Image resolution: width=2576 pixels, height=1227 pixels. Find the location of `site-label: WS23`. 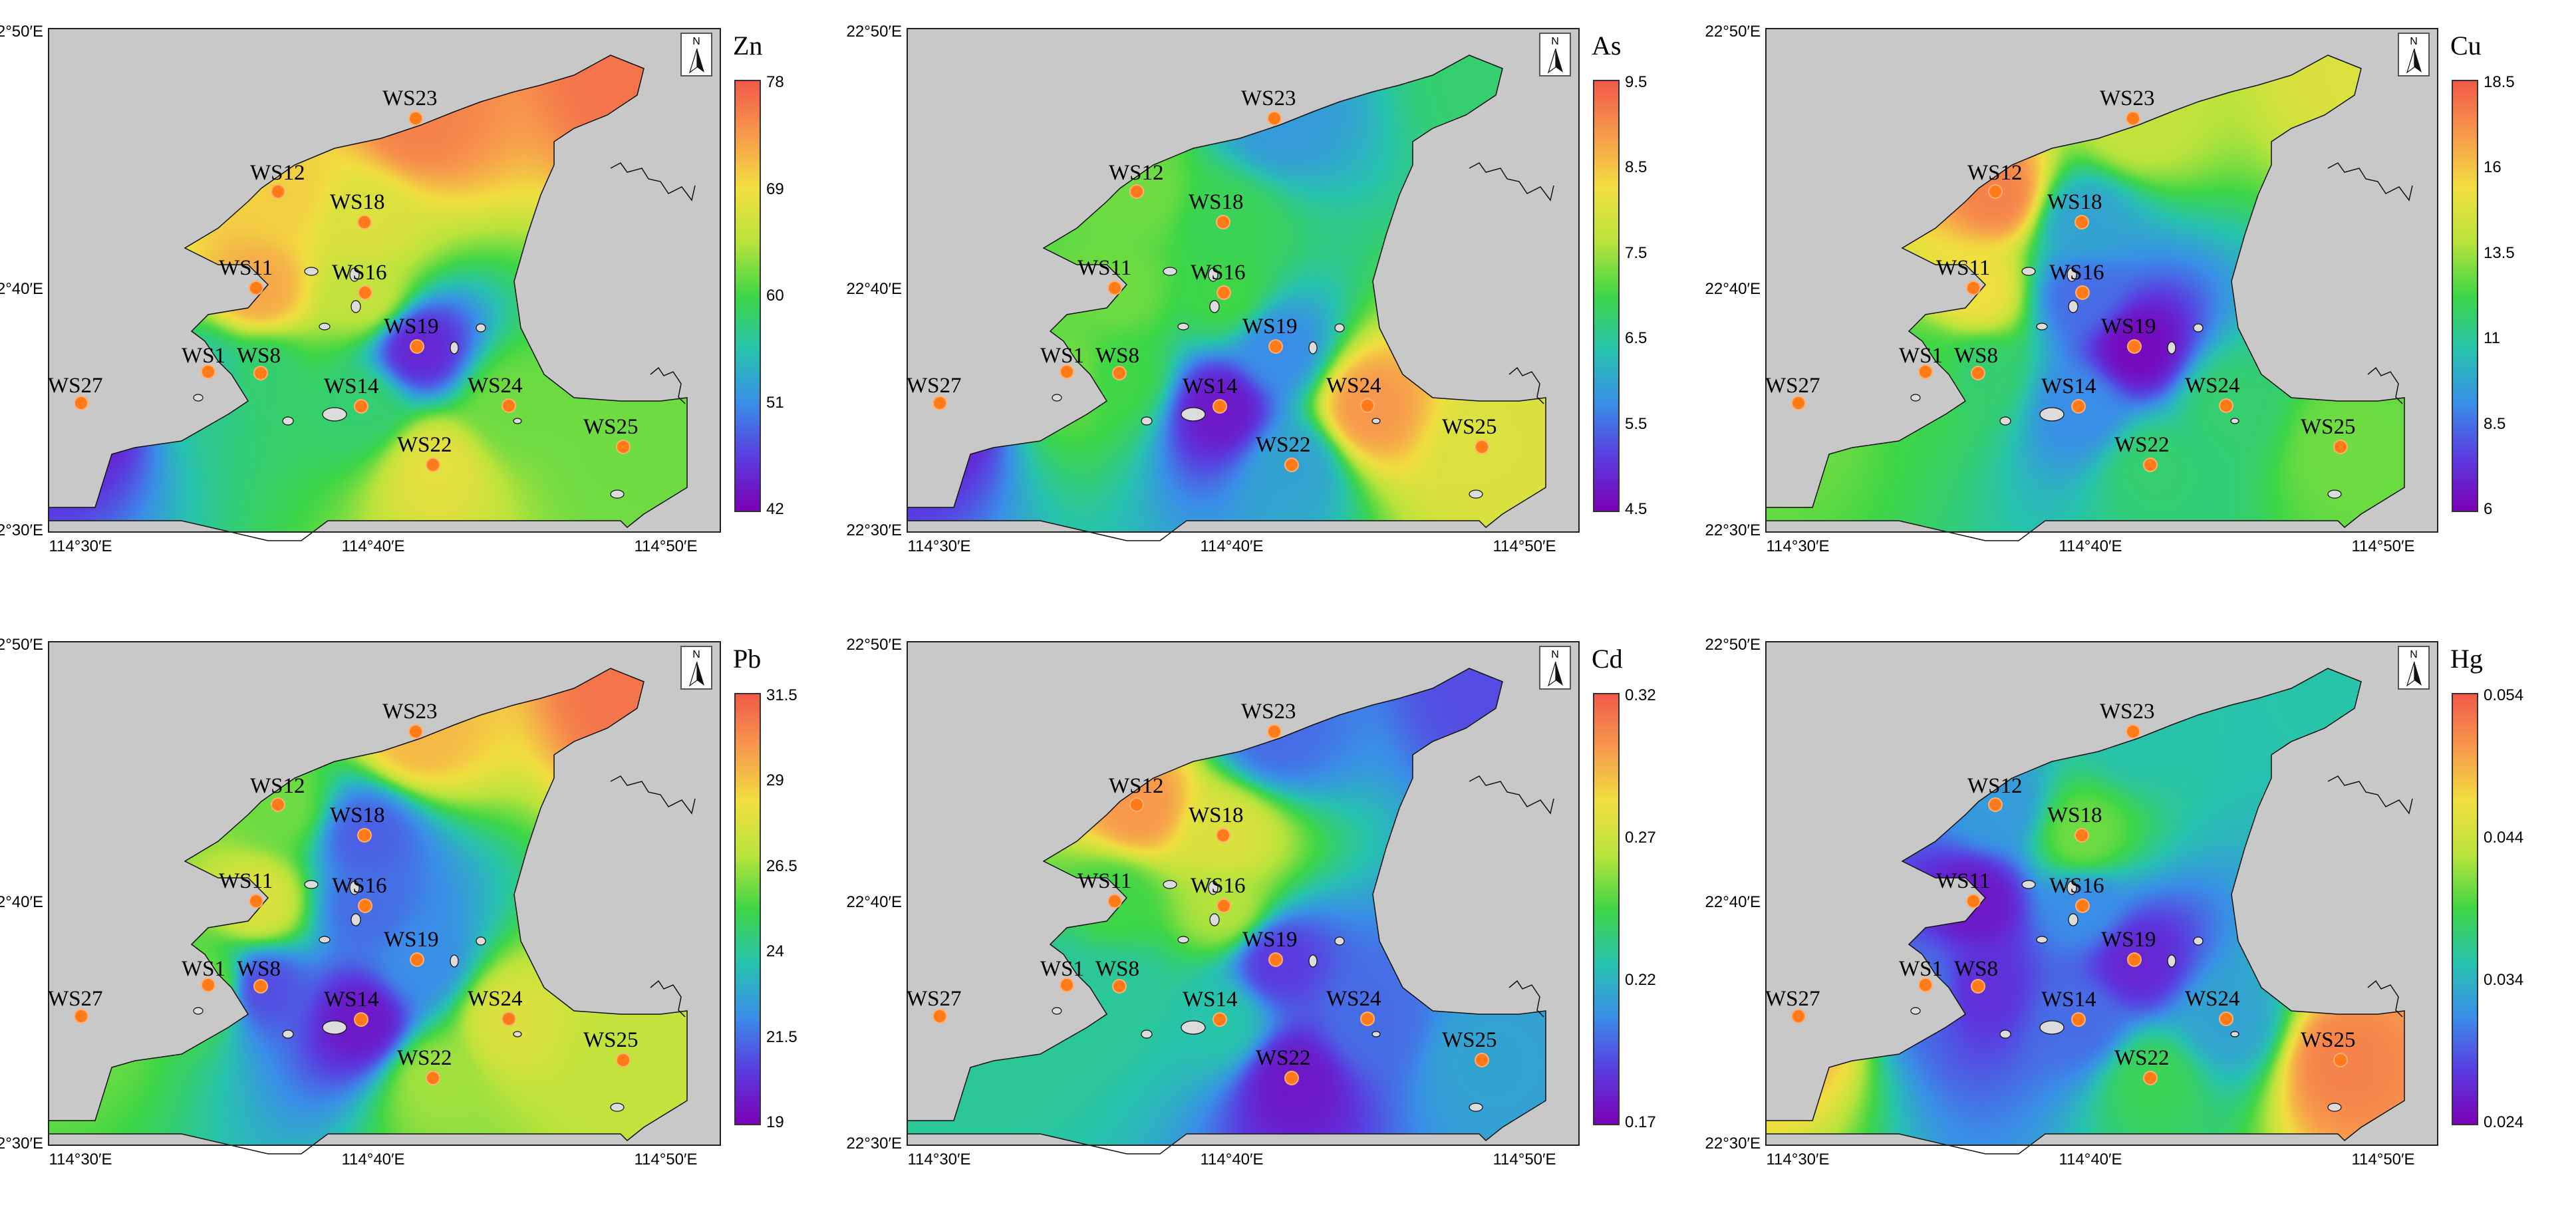

site-label: WS23 is located at coordinates (2127, 712).